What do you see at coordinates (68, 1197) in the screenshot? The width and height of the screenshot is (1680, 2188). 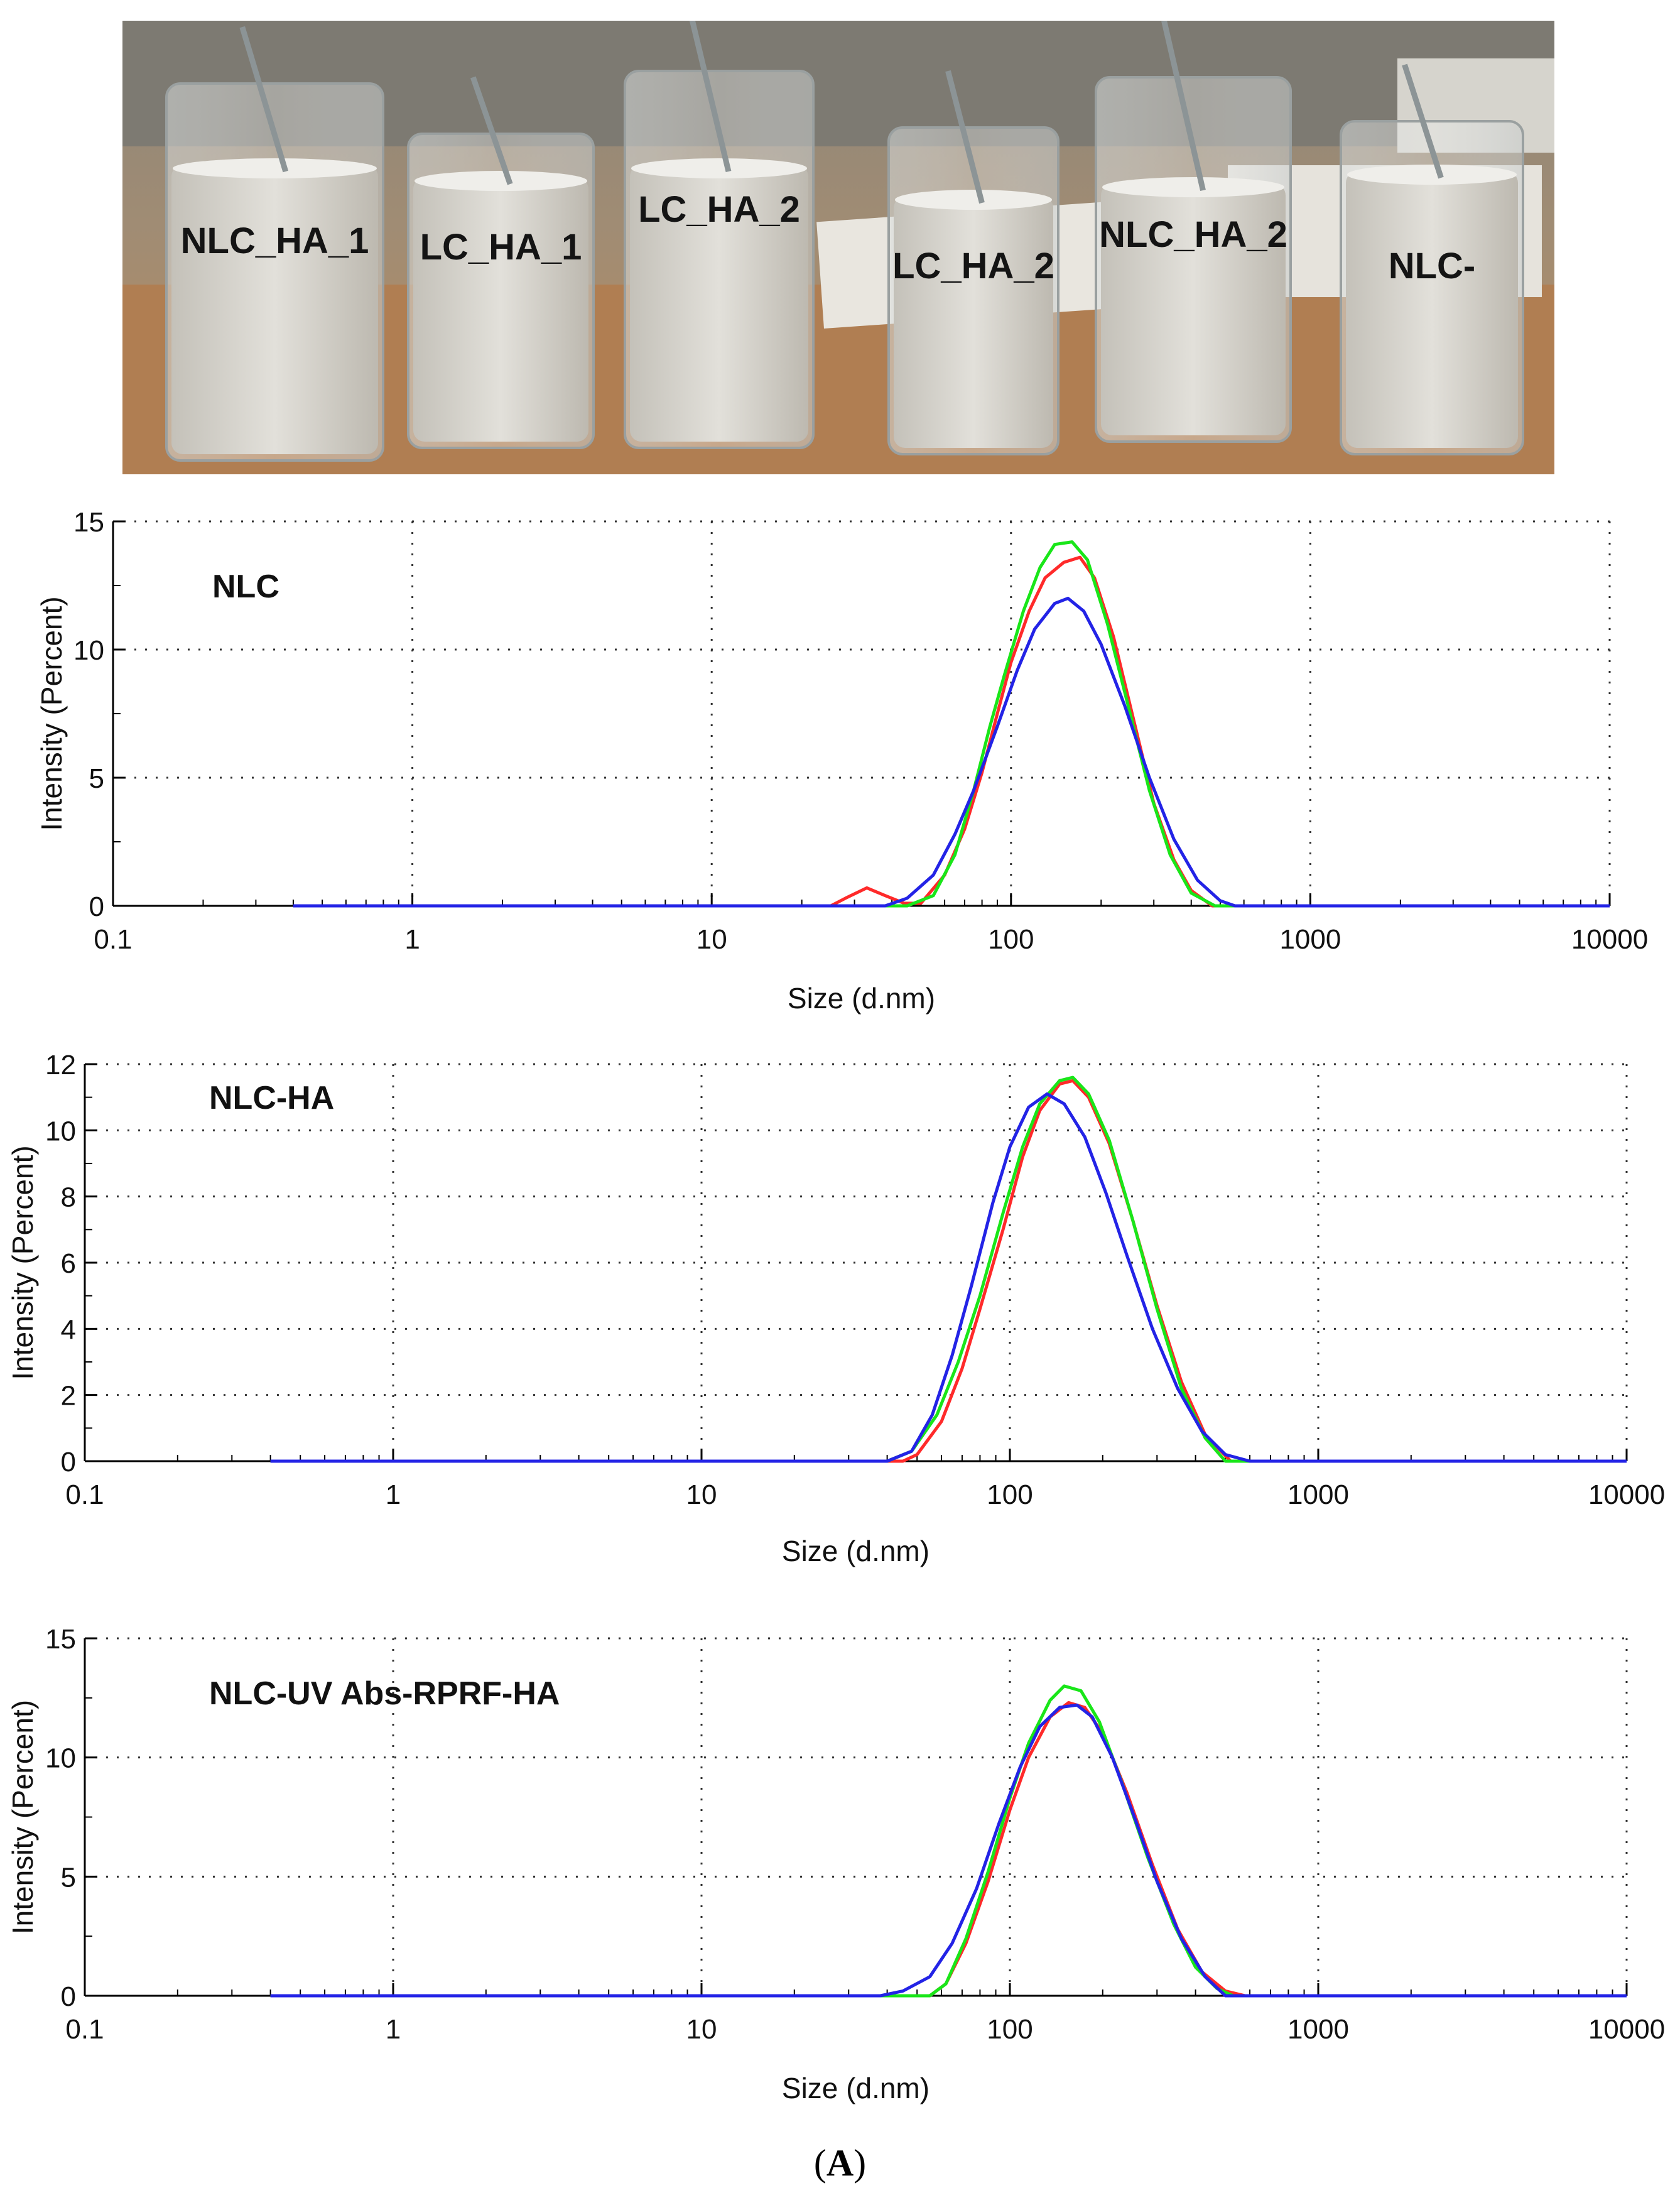 I see `y-tick-label: 8` at bounding box center [68, 1197].